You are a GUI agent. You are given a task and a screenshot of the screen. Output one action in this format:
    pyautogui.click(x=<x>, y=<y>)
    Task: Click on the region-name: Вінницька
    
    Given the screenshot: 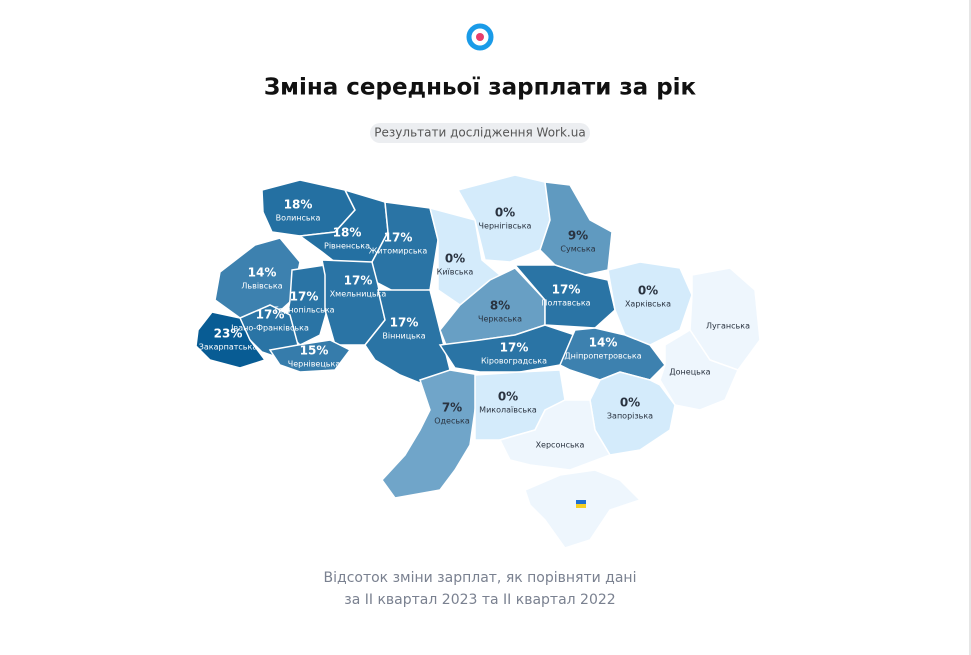 What is the action you would take?
    pyautogui.click(x=403, y=336)
    